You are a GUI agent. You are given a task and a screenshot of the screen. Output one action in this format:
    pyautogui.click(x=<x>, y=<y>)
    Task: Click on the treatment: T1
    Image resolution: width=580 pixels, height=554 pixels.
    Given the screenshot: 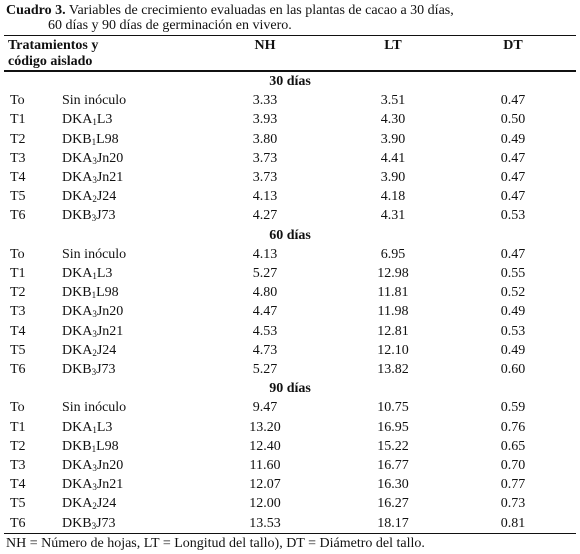 What is the action you would take?
    pyautogui.click(x=18, y=120)
    